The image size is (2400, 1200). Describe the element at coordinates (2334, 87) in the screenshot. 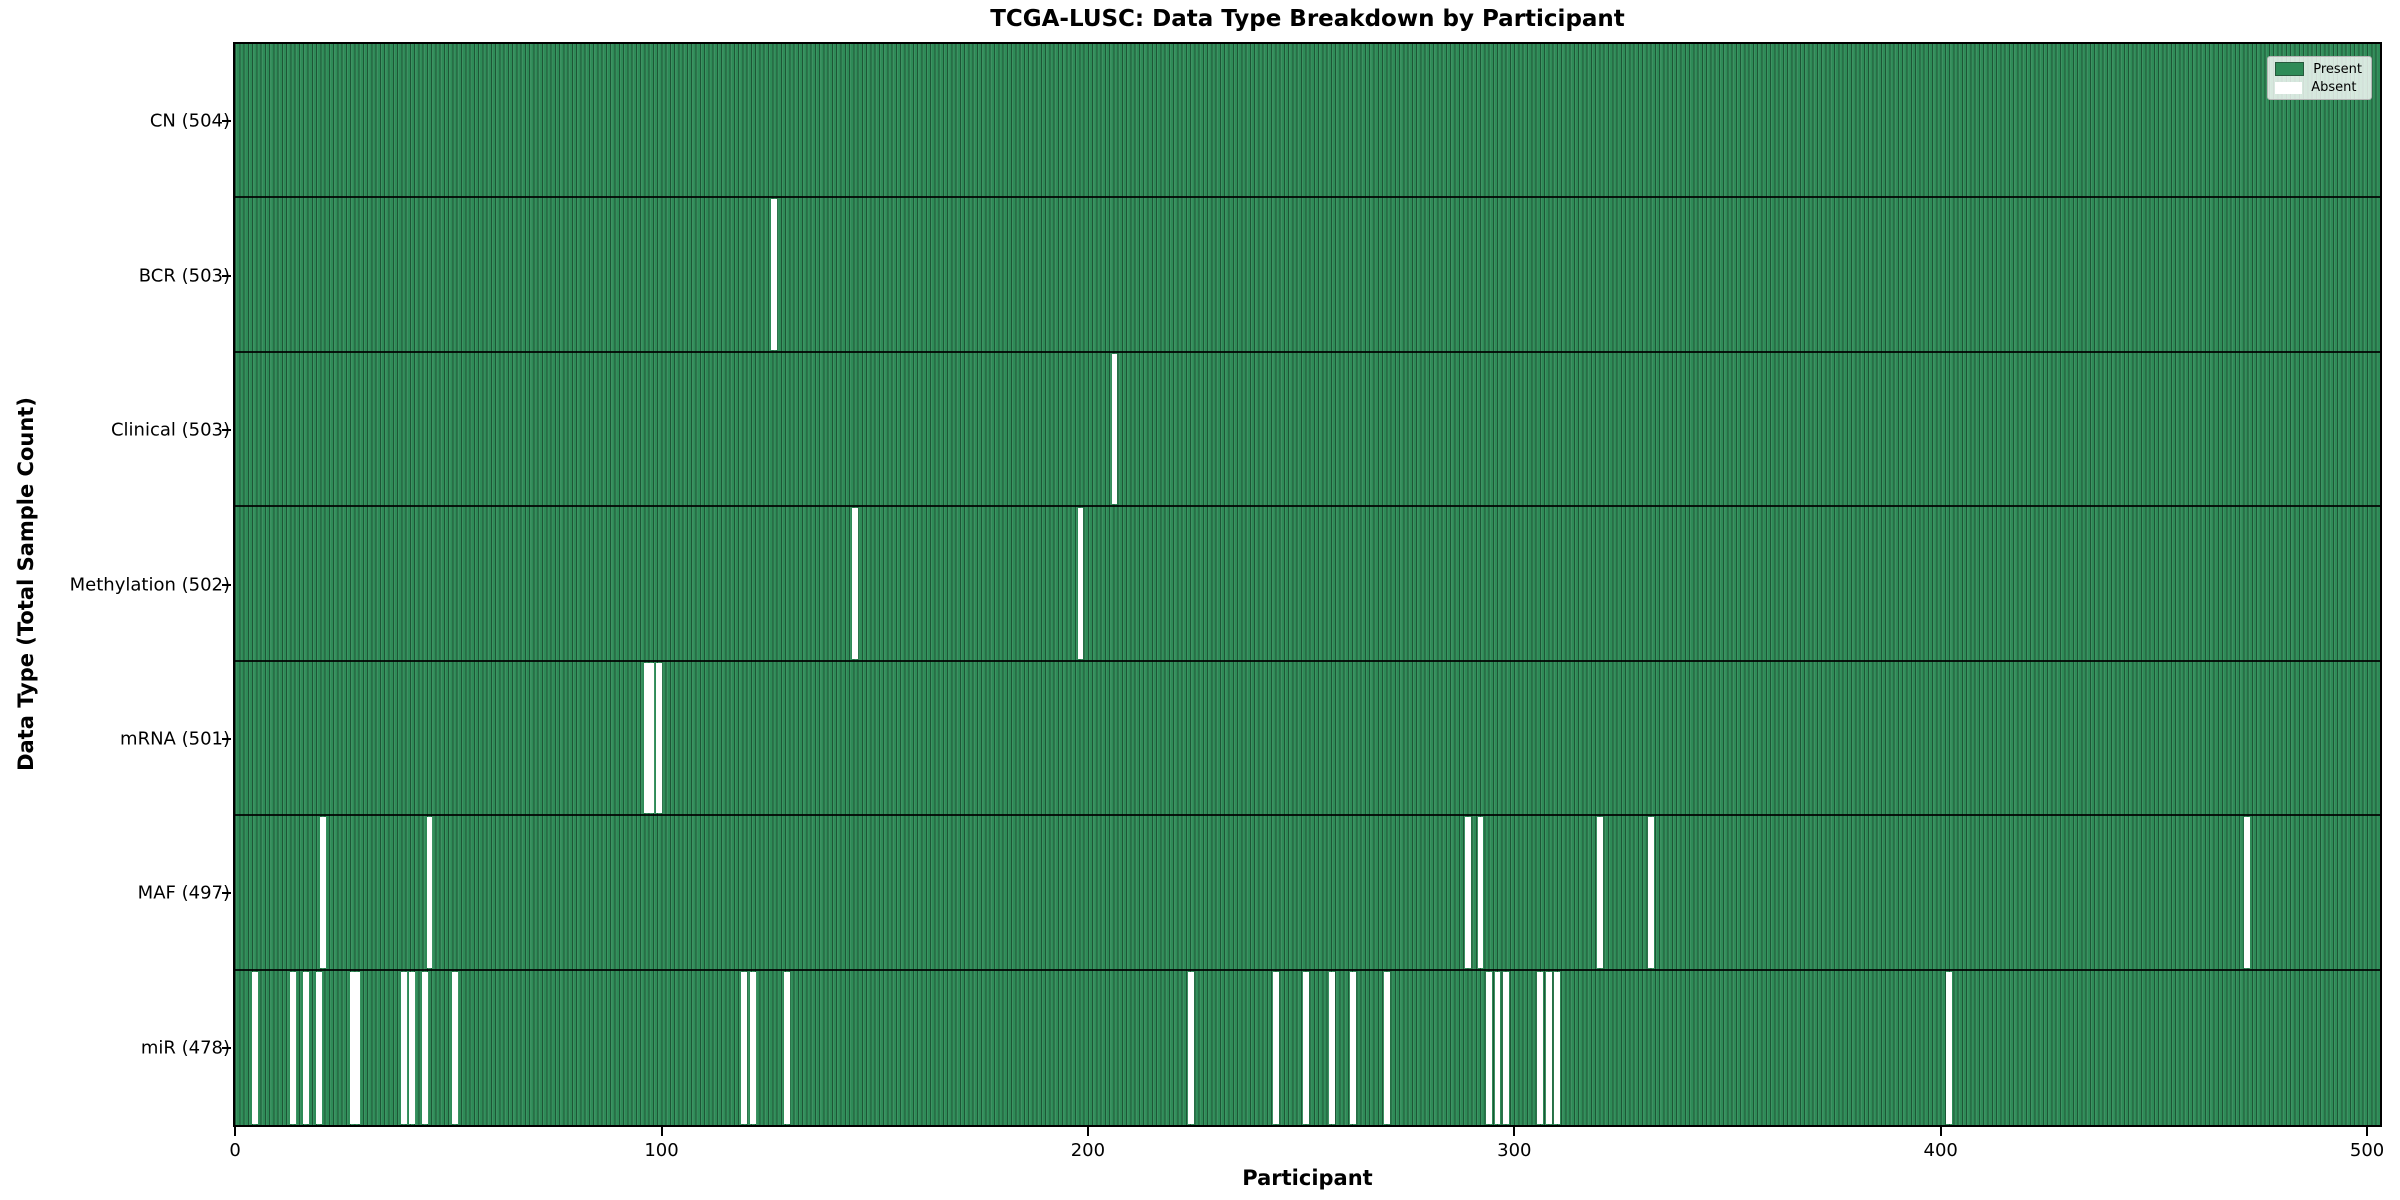

I see `legend-label-absent: Absent` at that location.